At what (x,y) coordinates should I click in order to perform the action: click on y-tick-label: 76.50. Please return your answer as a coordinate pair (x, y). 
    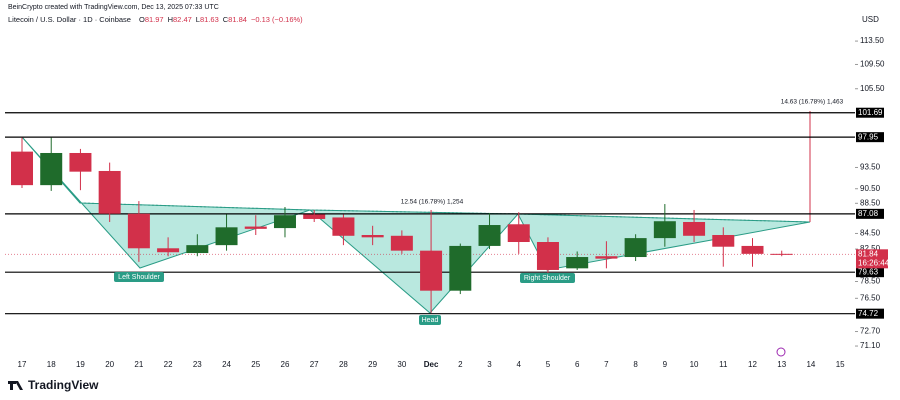
    Looking at the image, I should click on (870, 297).